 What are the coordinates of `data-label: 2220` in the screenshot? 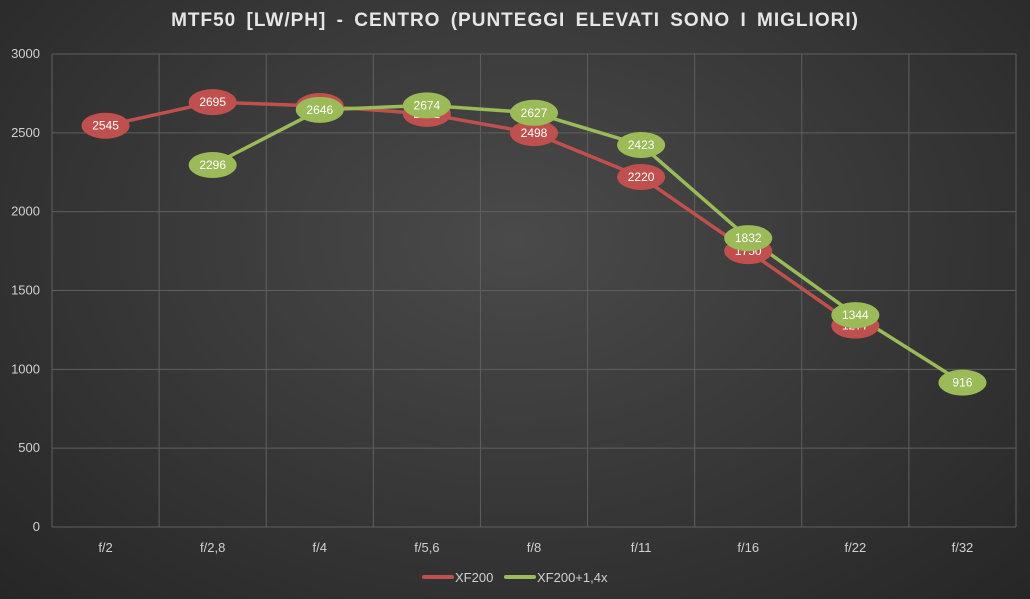 It's located at (641, 177).